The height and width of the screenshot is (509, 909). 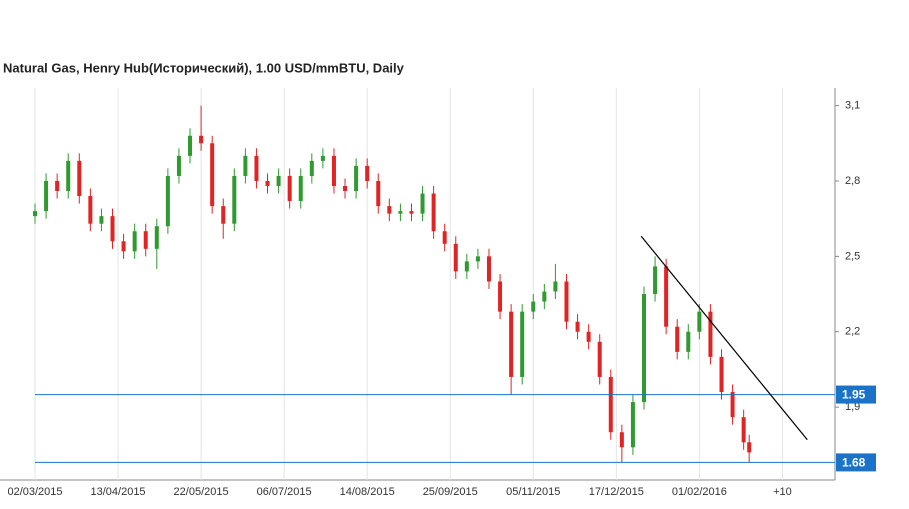 I want to click on x-tick-label: 14/08/2015, so click(x=367, y=492).